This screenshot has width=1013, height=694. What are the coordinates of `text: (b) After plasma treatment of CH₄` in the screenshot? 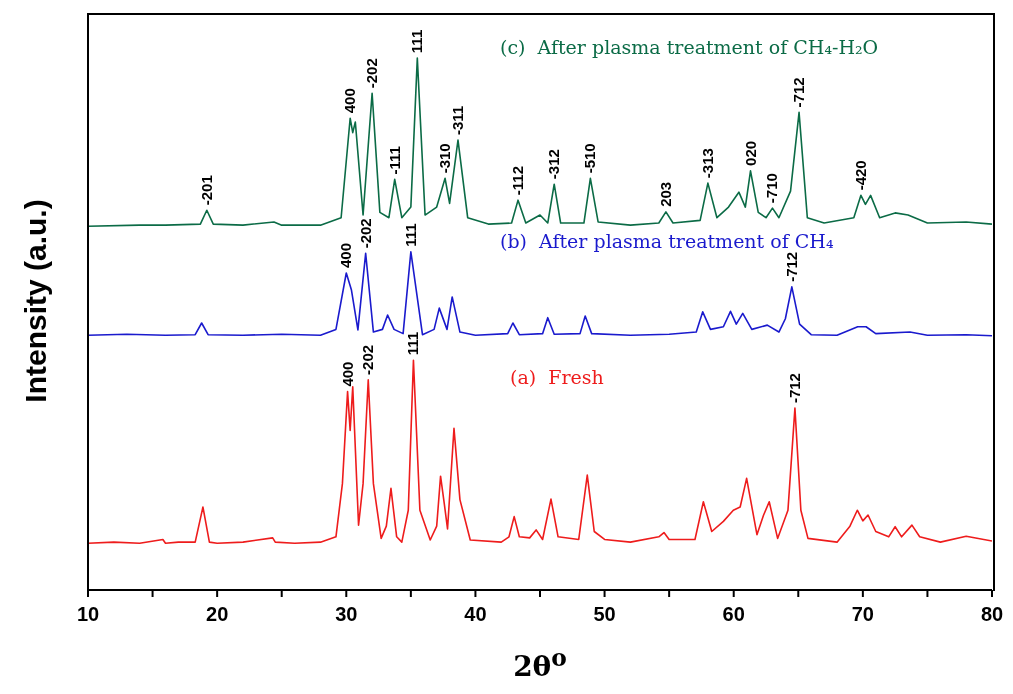 It's located at (667, 241).